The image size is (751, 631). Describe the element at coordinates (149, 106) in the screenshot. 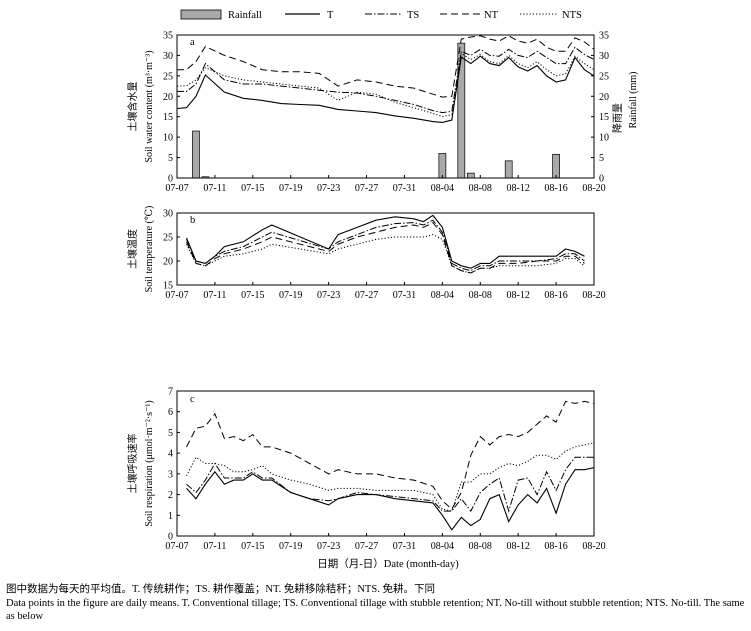

I see `y-axis-title: Soil water content (m³·m⁻³)` at that location.